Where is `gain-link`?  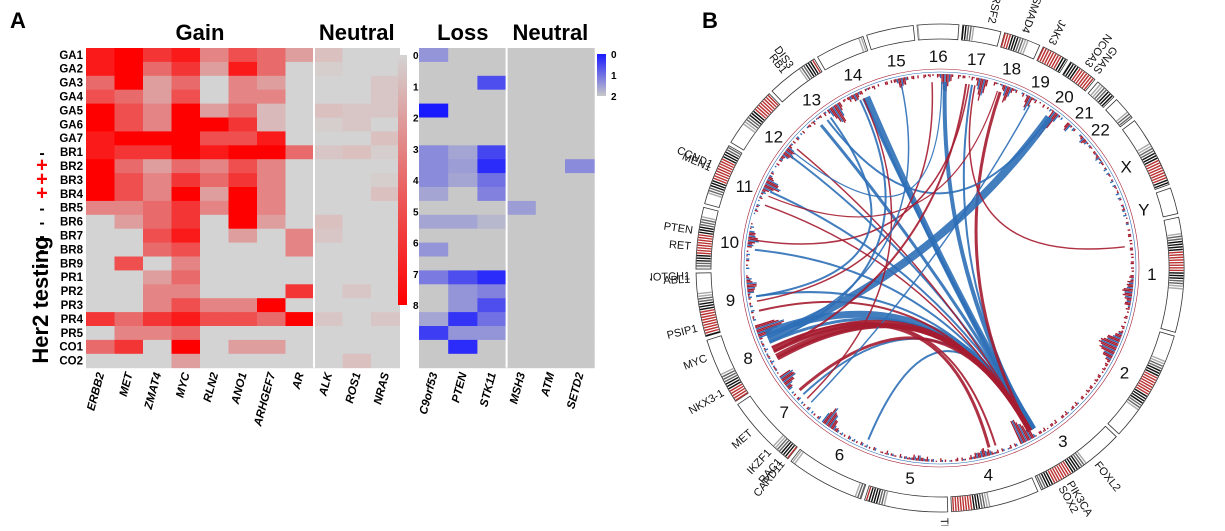
gain-link is located at coordinates (882, 385).